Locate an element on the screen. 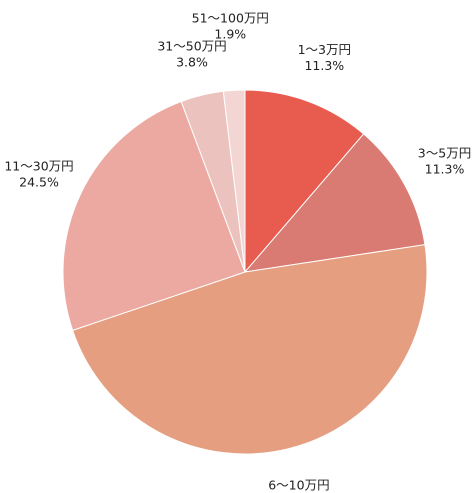  slice-percent-label: 1.9% is located at coordinates (230, 33).